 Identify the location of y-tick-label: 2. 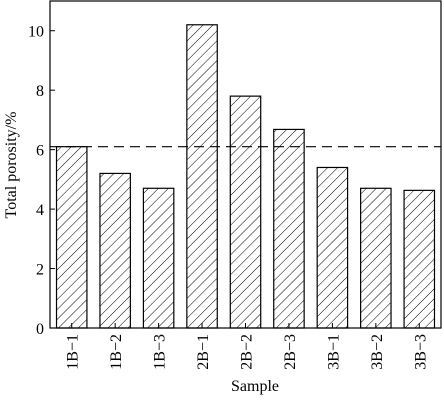
(40, 270).